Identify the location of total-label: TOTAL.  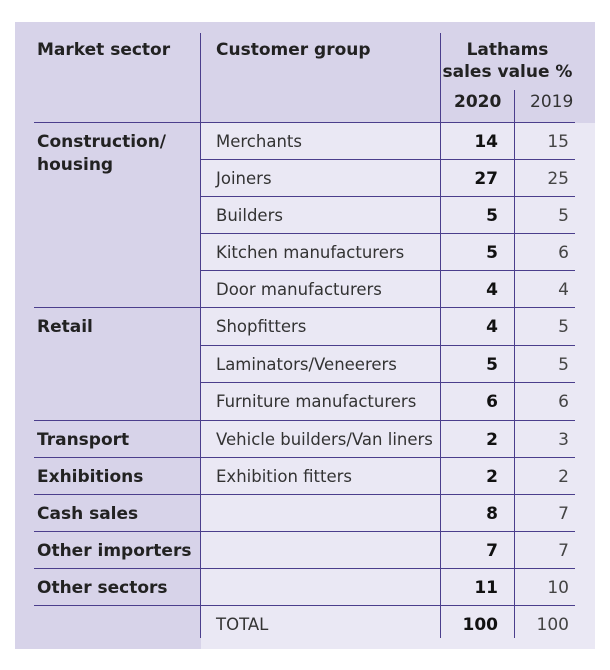
(242, 624).